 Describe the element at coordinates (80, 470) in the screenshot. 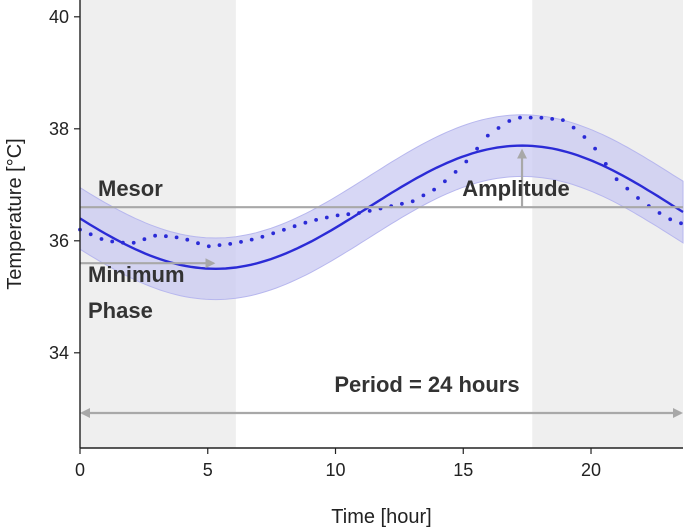

I see `x-tick-label-0: 0` at that location.